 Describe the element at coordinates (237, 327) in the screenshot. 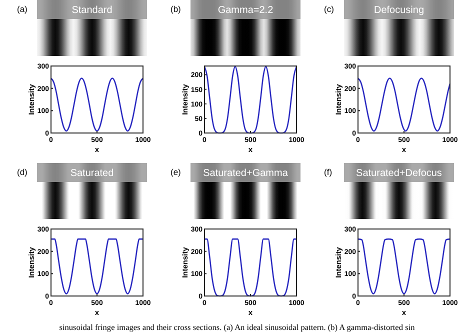

I see `text: sinusoidal fringe images and their cross sections. (a) An ideal sinusoidal pattern. (b) A gamma-distorted sin` at that location.